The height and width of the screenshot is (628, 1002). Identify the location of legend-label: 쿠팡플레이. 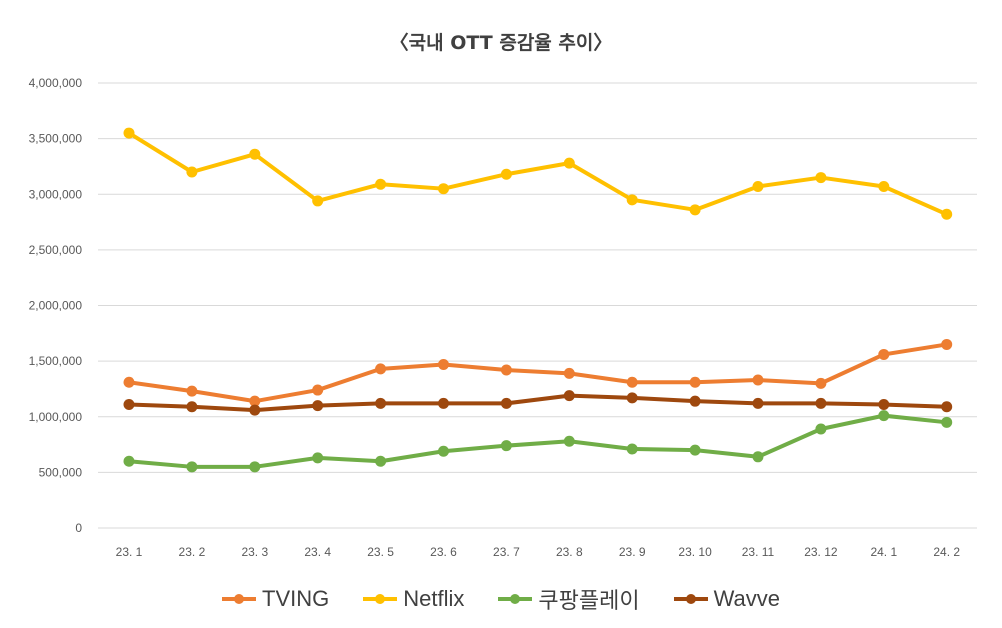
(589, 600).